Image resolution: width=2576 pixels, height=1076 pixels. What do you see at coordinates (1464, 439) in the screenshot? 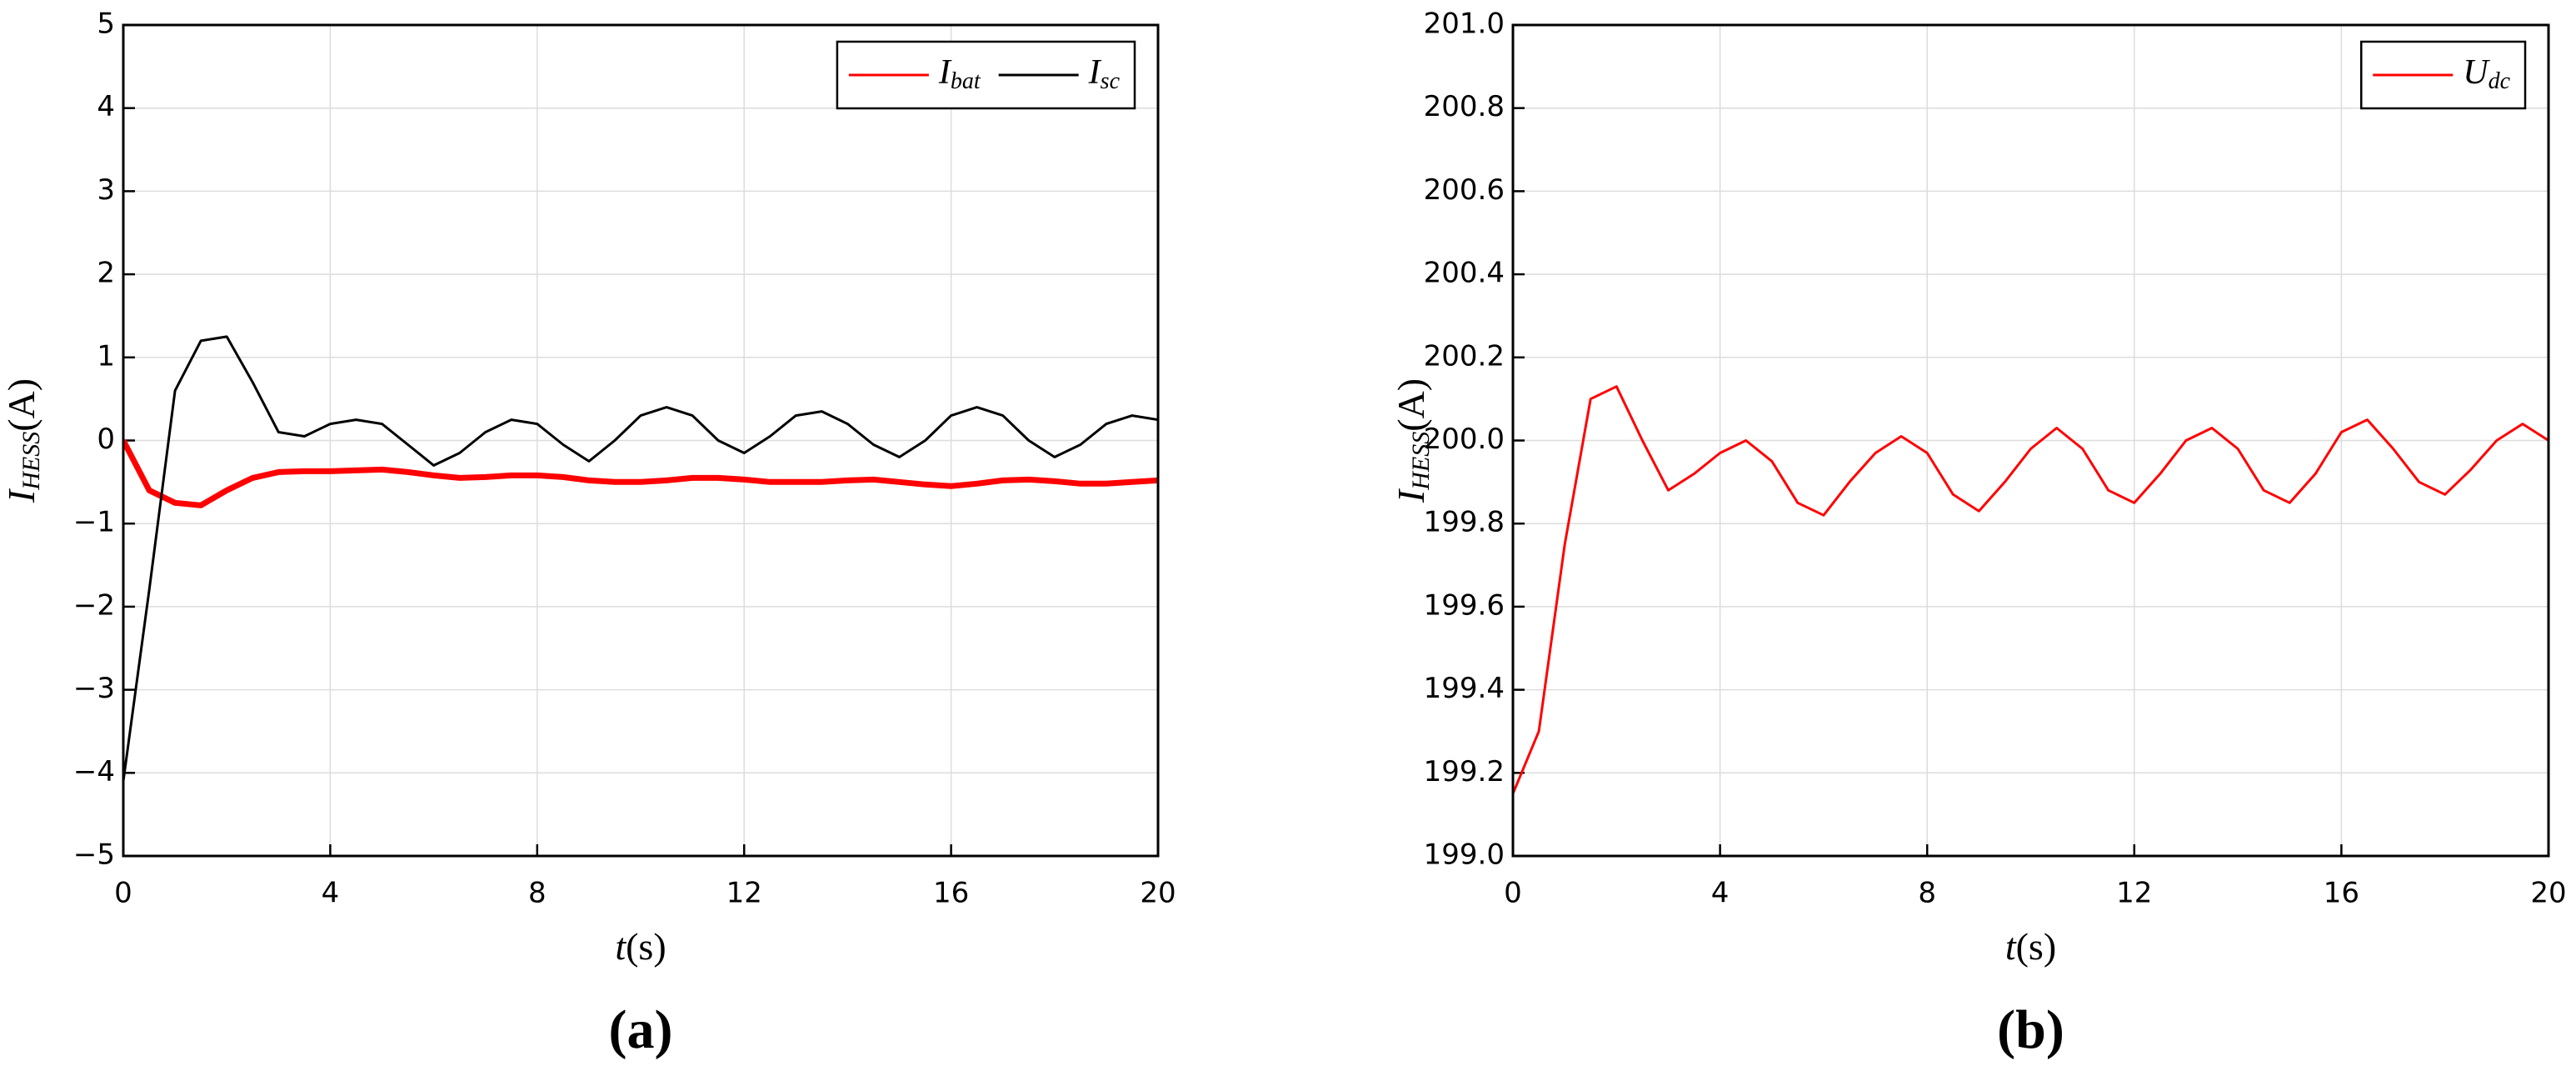
I see `y-tick-label: 200.0` at bounding box center [1464, 439].